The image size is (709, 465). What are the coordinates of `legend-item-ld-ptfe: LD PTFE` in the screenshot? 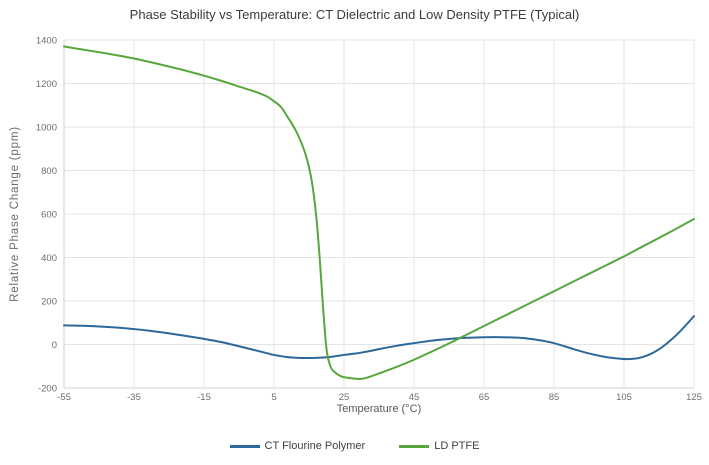 It's located at (439, 446).